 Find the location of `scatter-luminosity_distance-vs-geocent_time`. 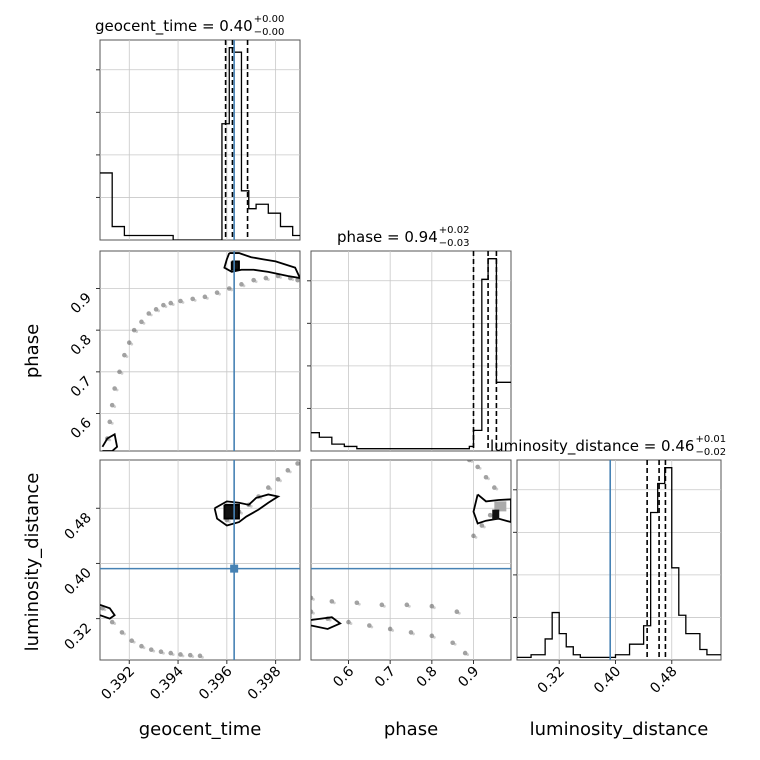

scatter-luminosity_distance-vs-geocent_time is located at coordinates (200, 560).